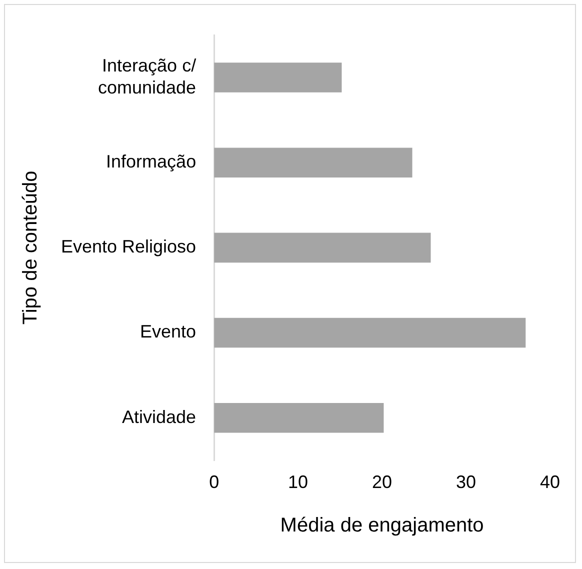 The image size is (582, 569). I want to click on x-axis-title: Média de engajamento, so click(382, 525).